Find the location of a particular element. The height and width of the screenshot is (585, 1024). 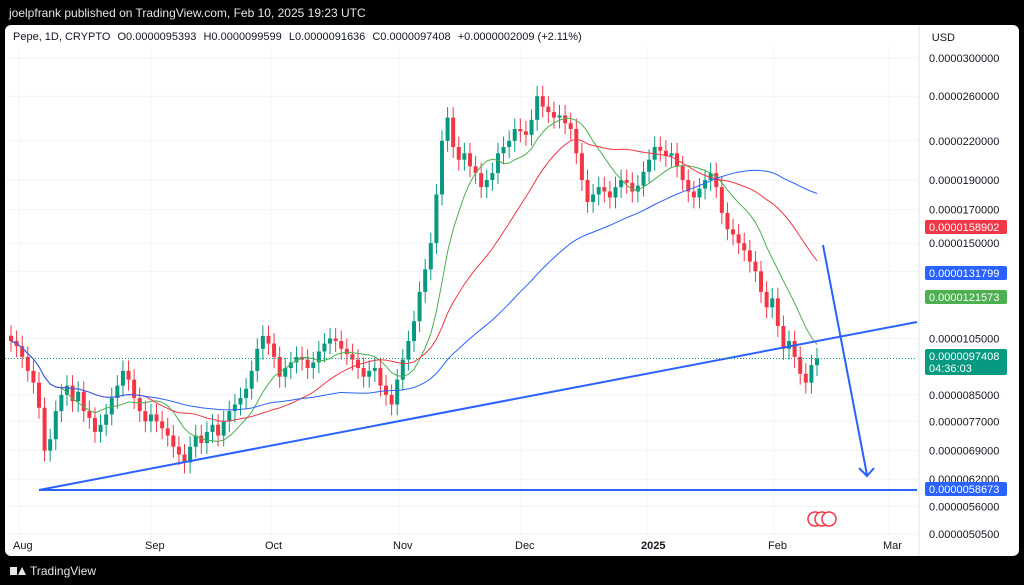

price-tag-label: 0.0000097408 is located at coordinates (964, 357).